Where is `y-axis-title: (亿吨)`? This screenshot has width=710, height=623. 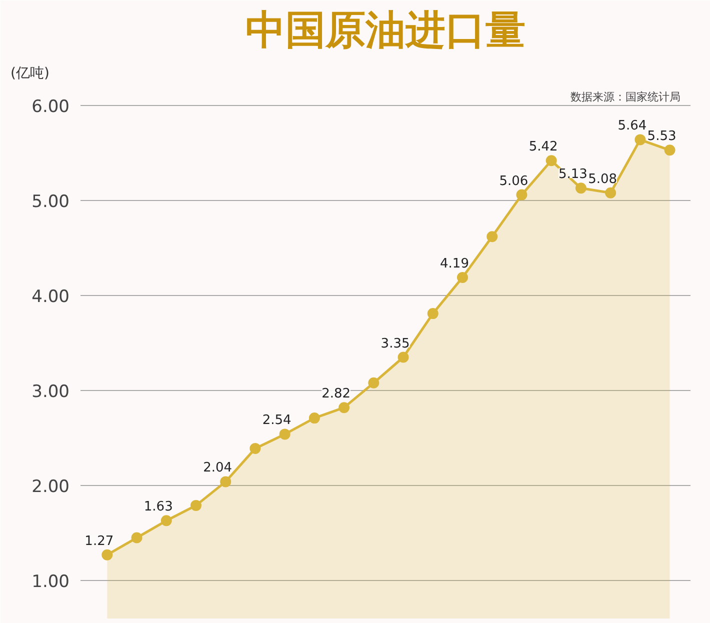
y-axis-title: (亿吨) is located at coordinates (30, 74).